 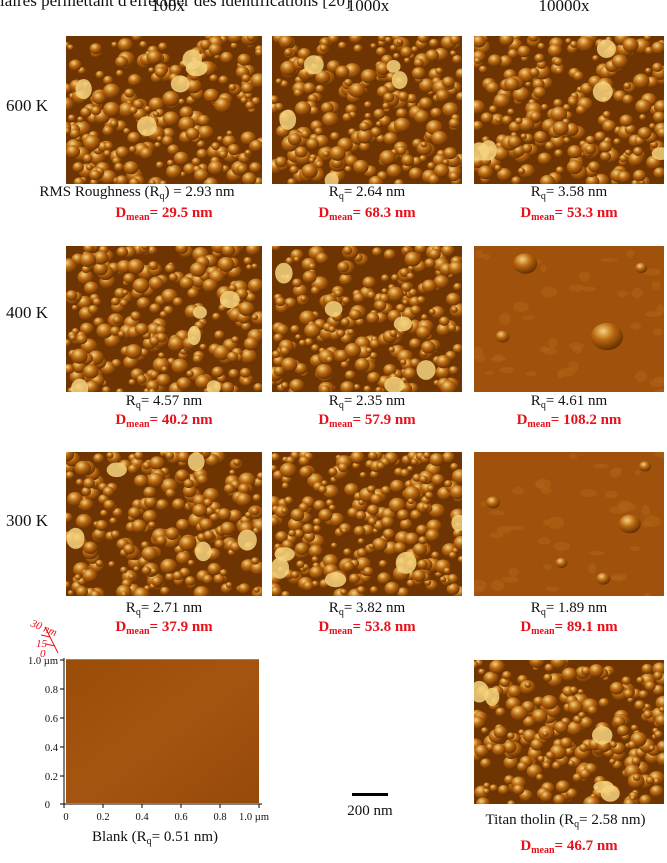 I want to click on afm-image-300k-10000x, so click(x=569, y=524).